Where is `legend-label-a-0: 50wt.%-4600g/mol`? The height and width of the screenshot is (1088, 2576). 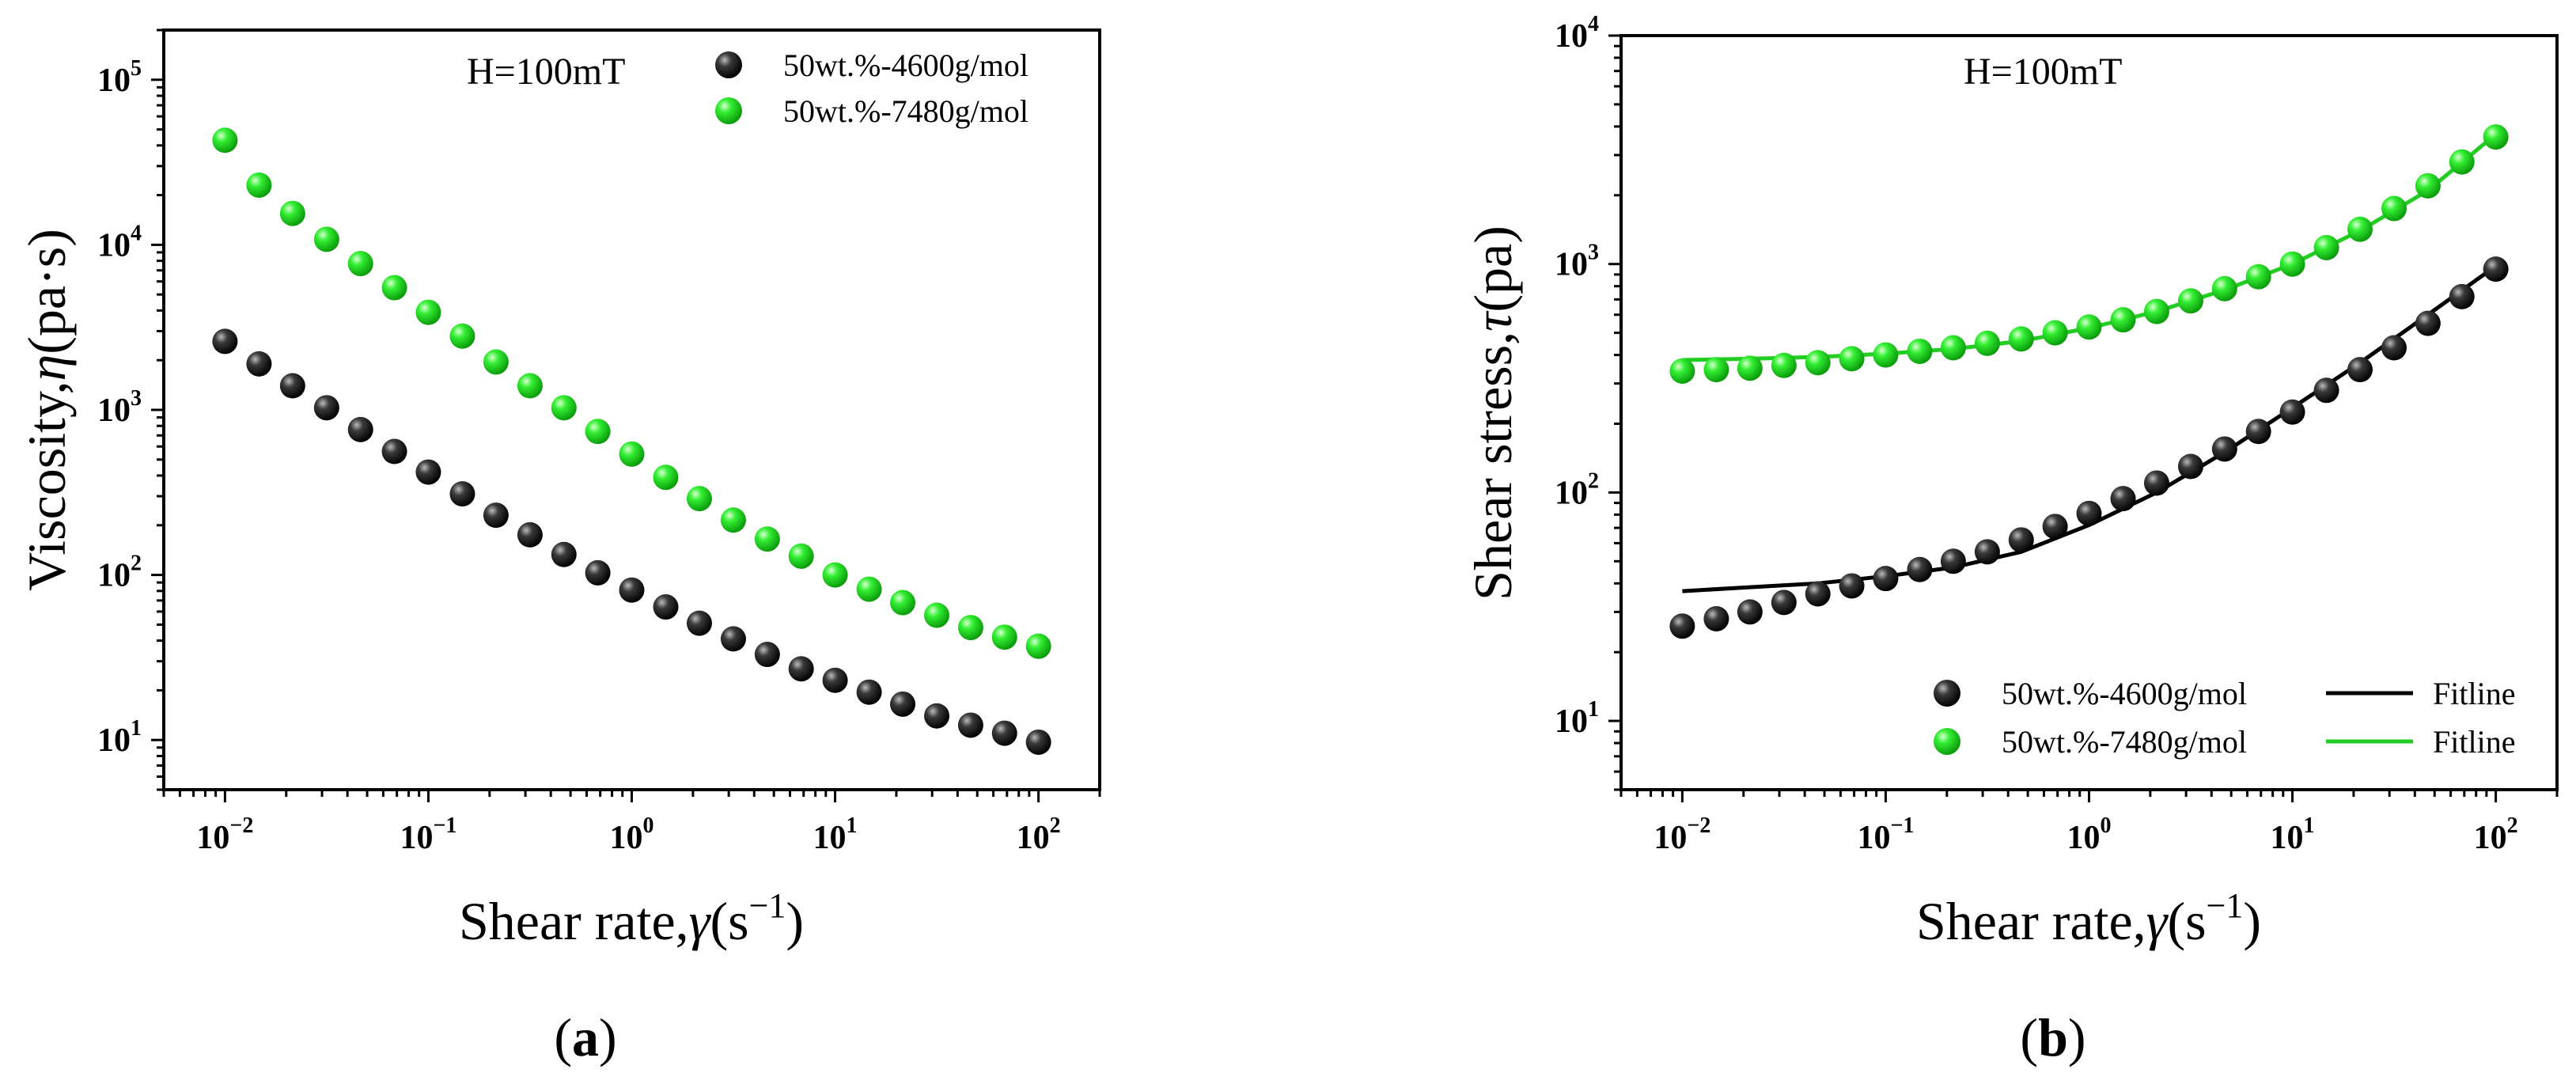
legend-label-a-0: 50wt.%-4600g/mol is located at coordinates (906, 65).